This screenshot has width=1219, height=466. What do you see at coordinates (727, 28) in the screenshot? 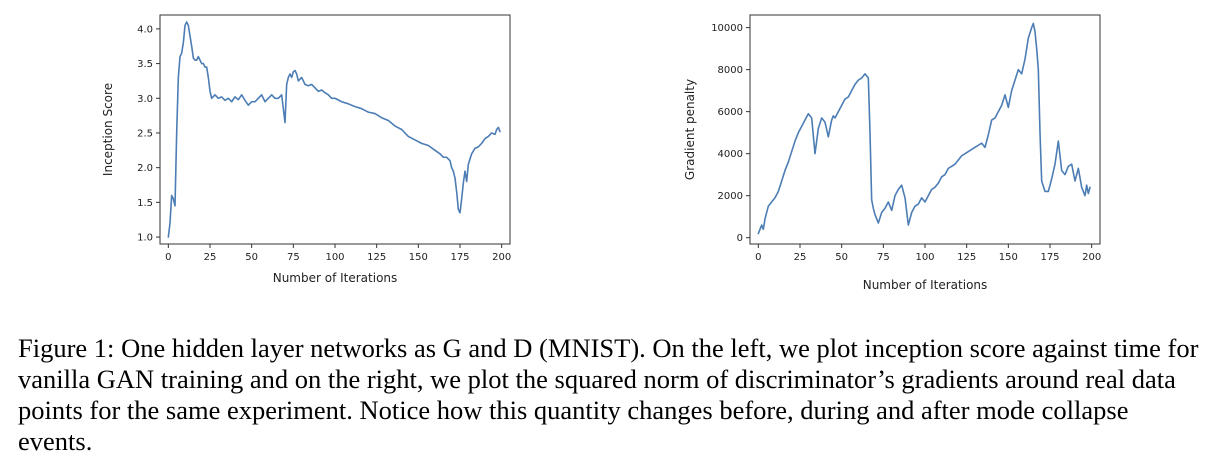
I see `y-tick-label: 10000` at bounding box center [727, 28].